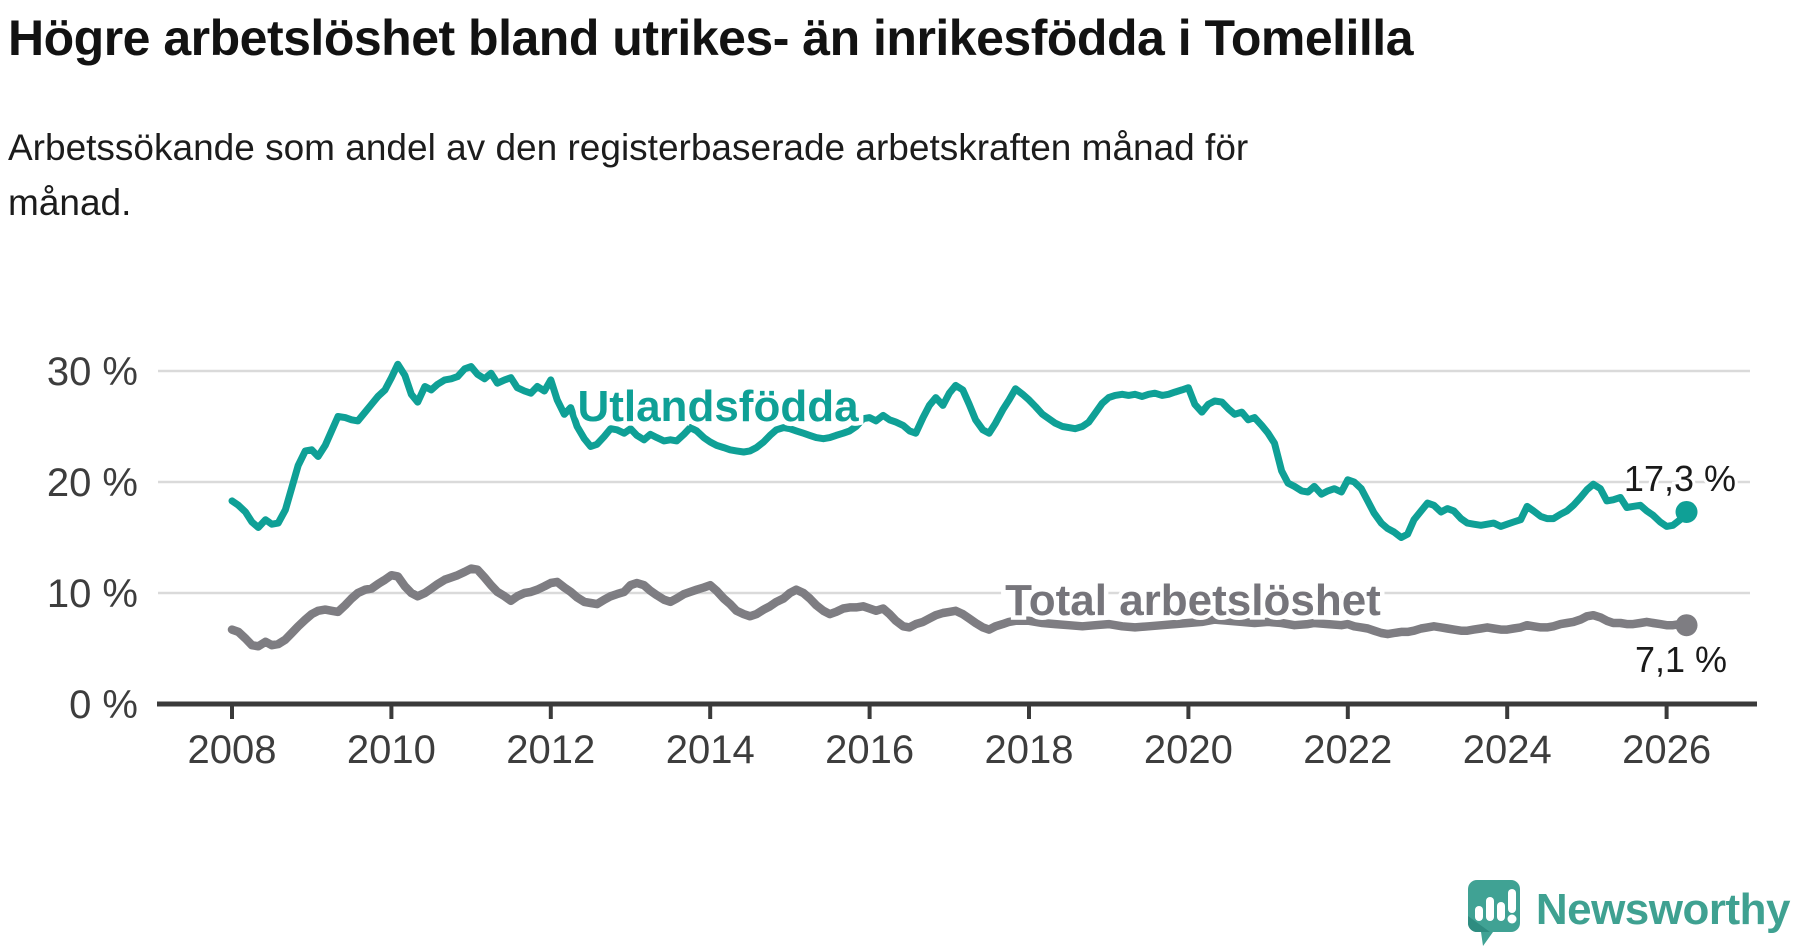  Describe the element at coordinates (959, 607) in the screenshot. I see `series-line-total` at that location.